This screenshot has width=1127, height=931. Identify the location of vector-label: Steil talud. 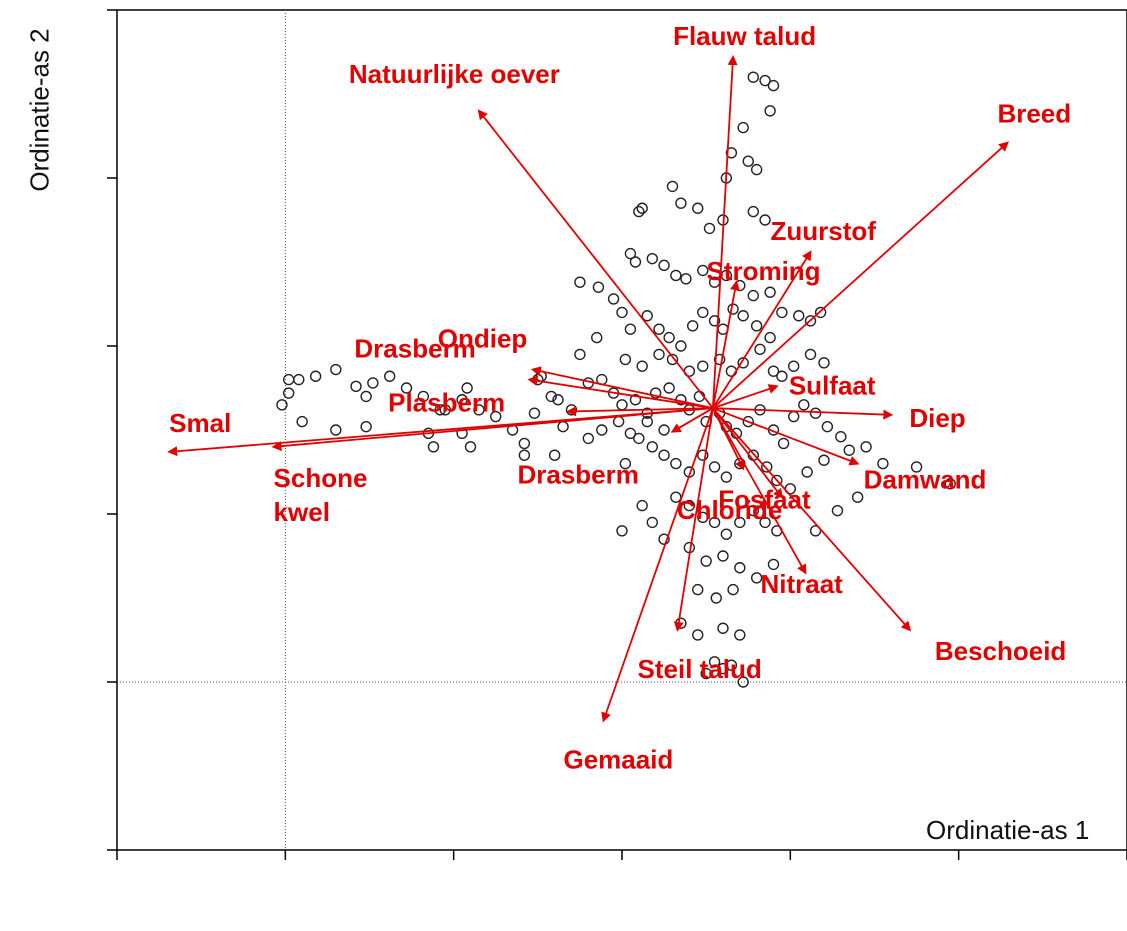
(700, 669).